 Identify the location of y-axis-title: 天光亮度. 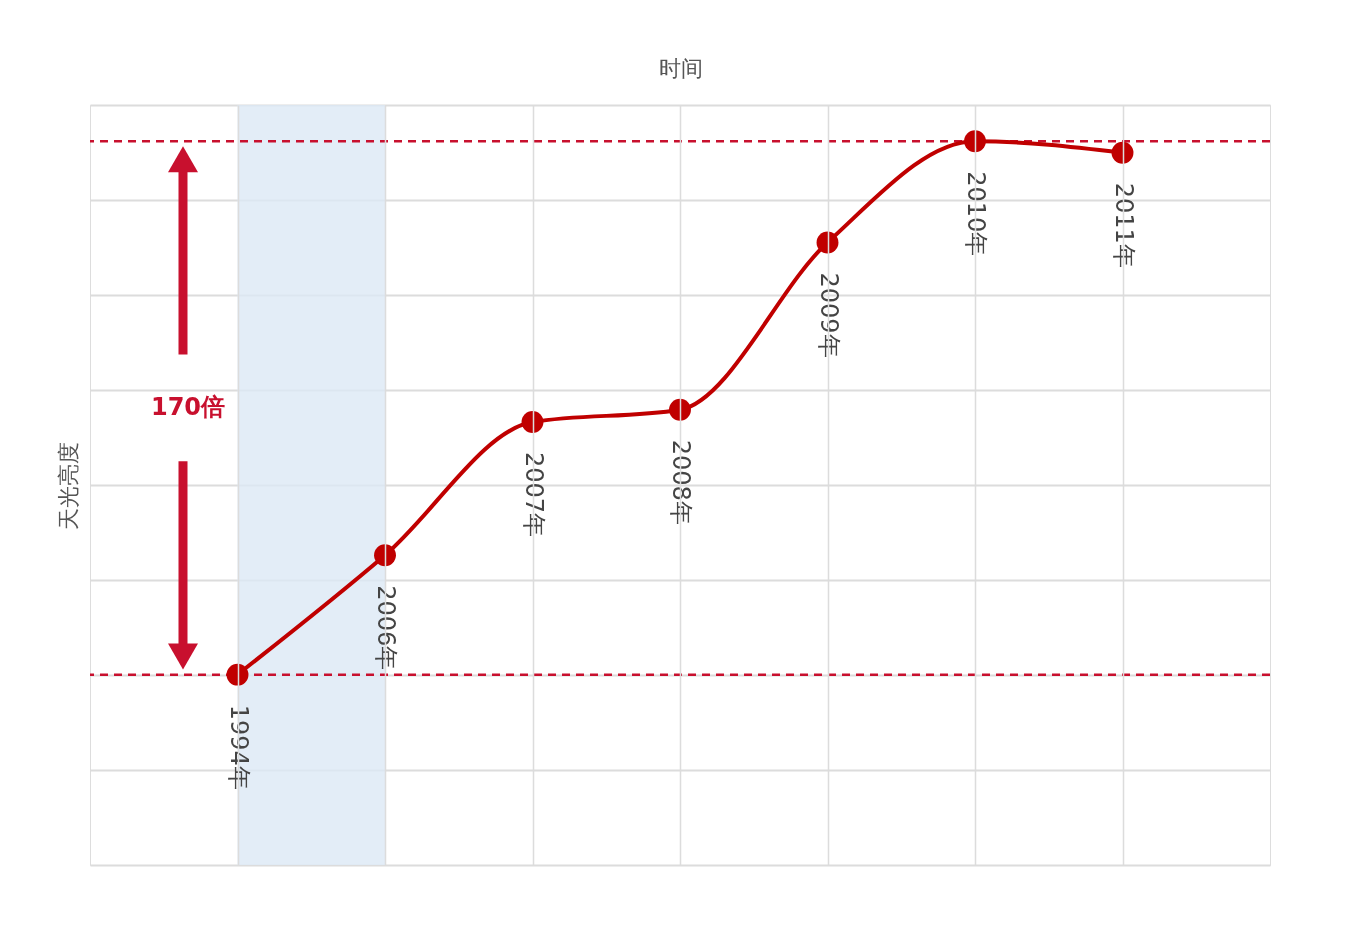
(68, 485).